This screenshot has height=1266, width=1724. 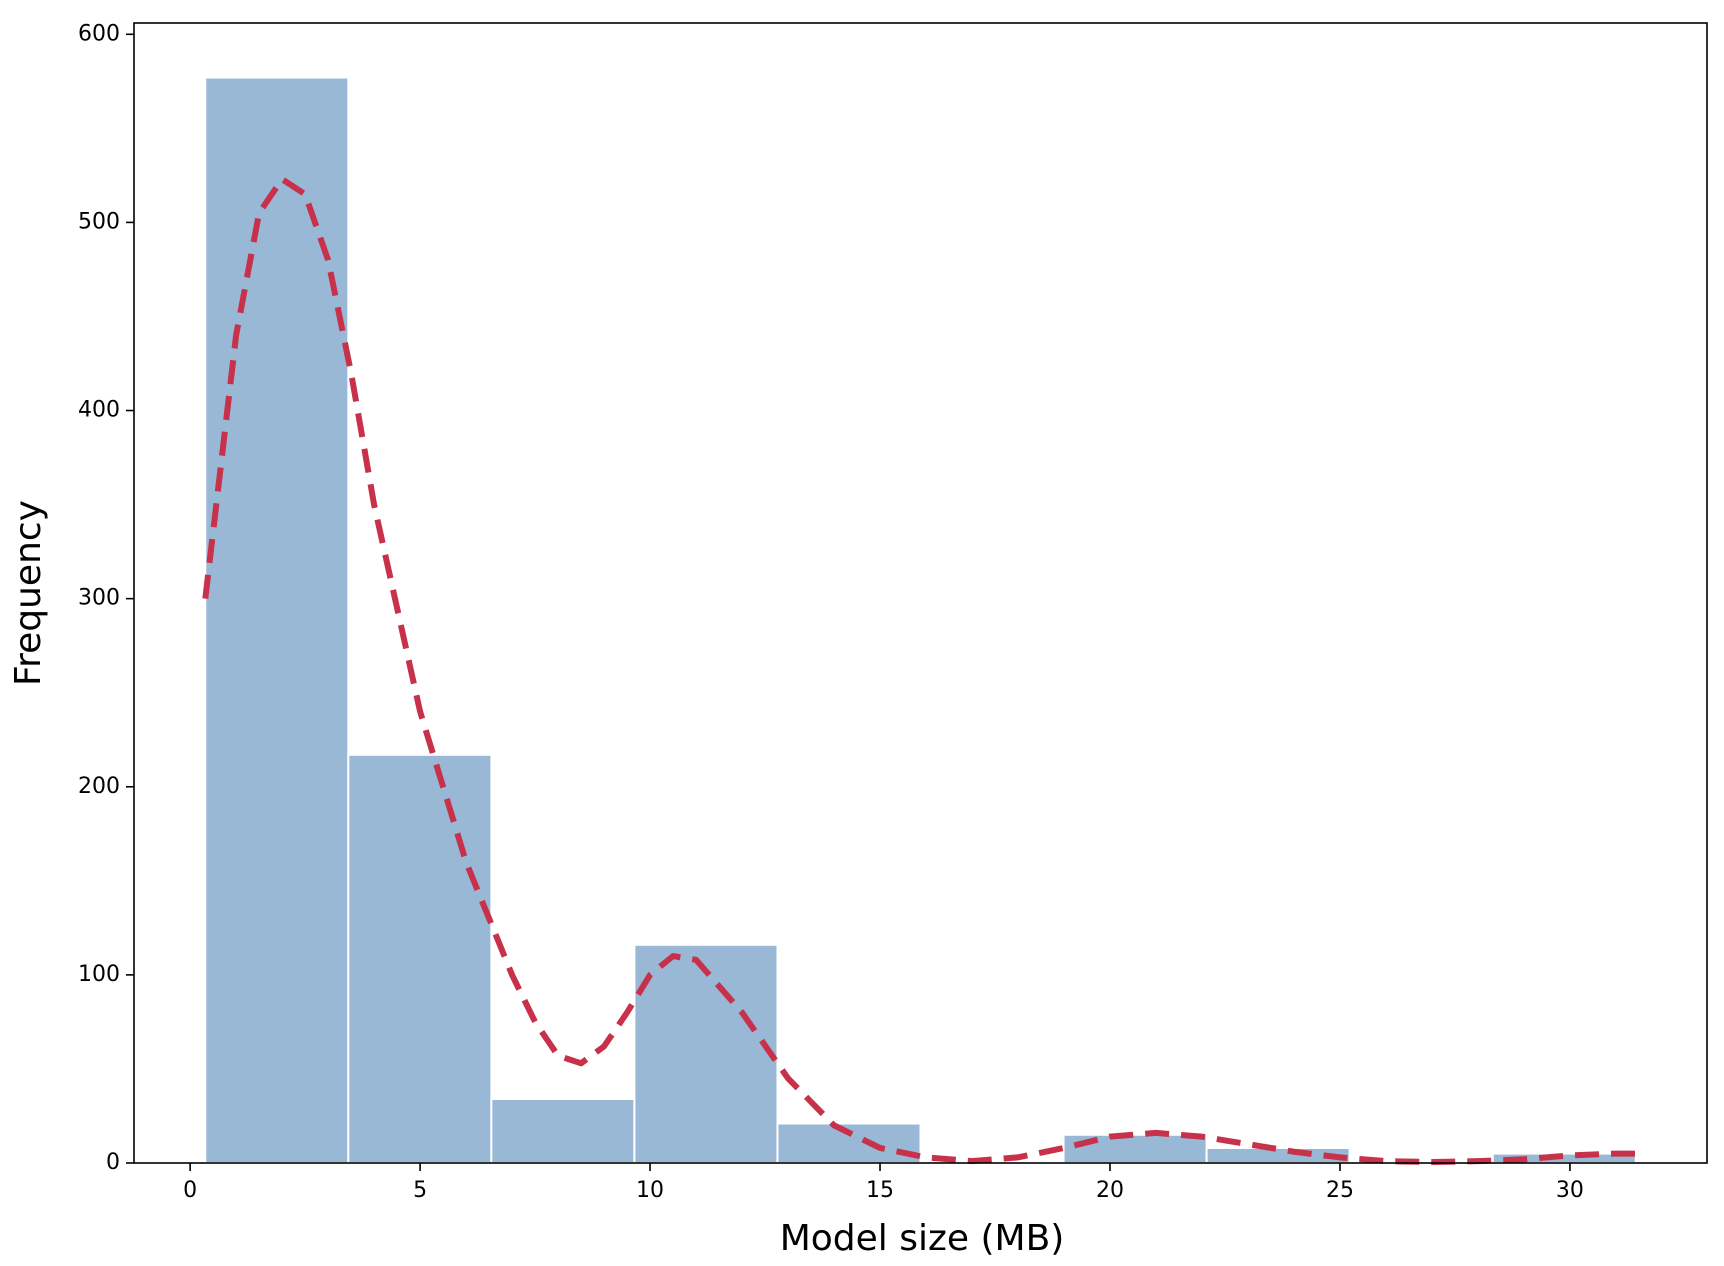 I want to click on y-axis-label: Frequency, so click(x=28, y=593).